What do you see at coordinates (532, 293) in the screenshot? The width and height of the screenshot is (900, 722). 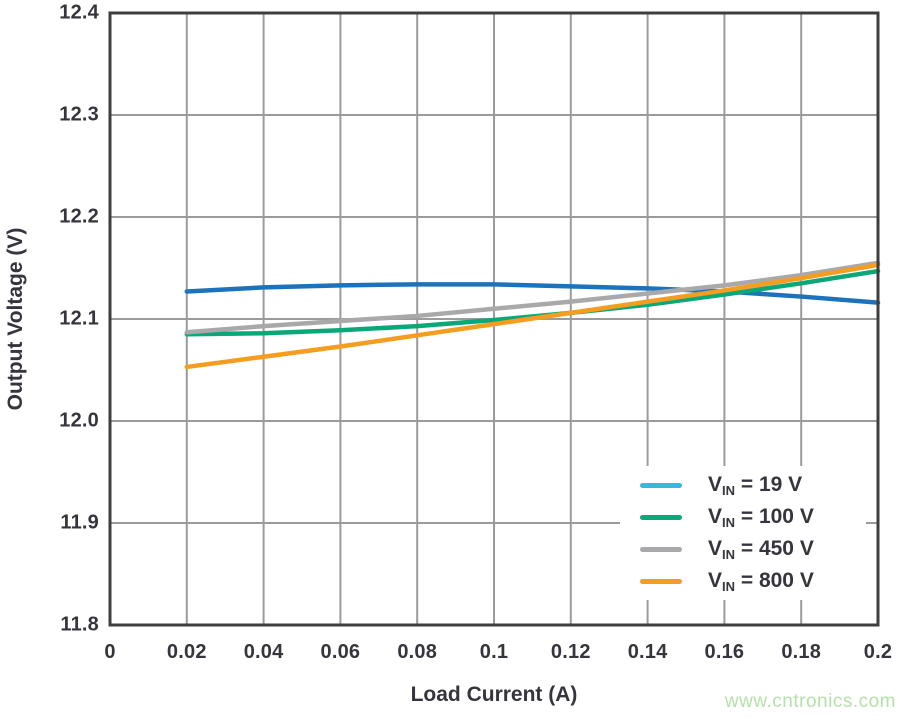 I see `series-line-vin-19-v` at bounding box center [532, 293].